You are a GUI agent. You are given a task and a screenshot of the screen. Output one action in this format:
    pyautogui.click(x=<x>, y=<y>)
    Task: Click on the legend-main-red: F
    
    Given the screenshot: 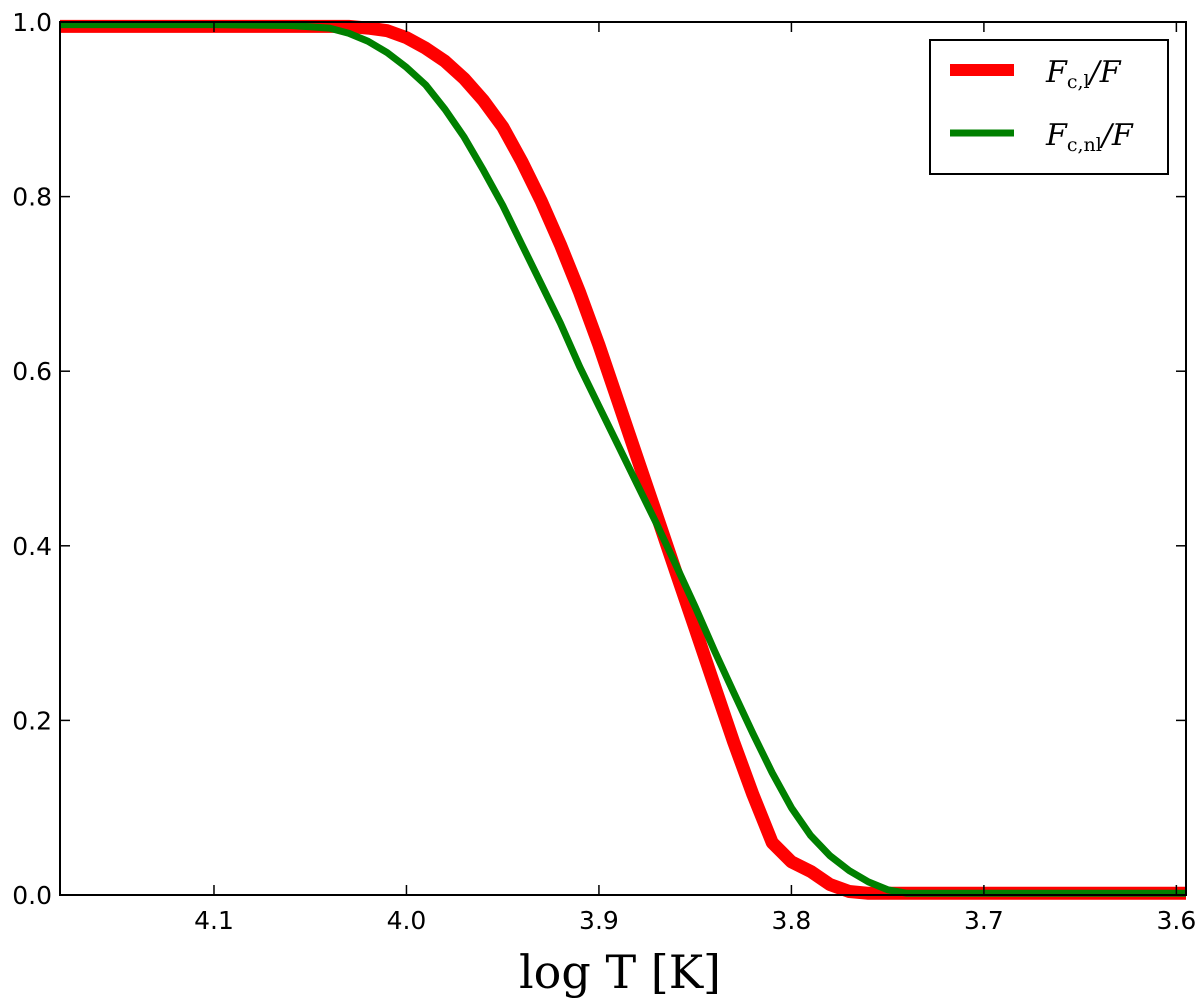 What is the action you would take?
    pyautogui.click(x=1056, y=72)
    